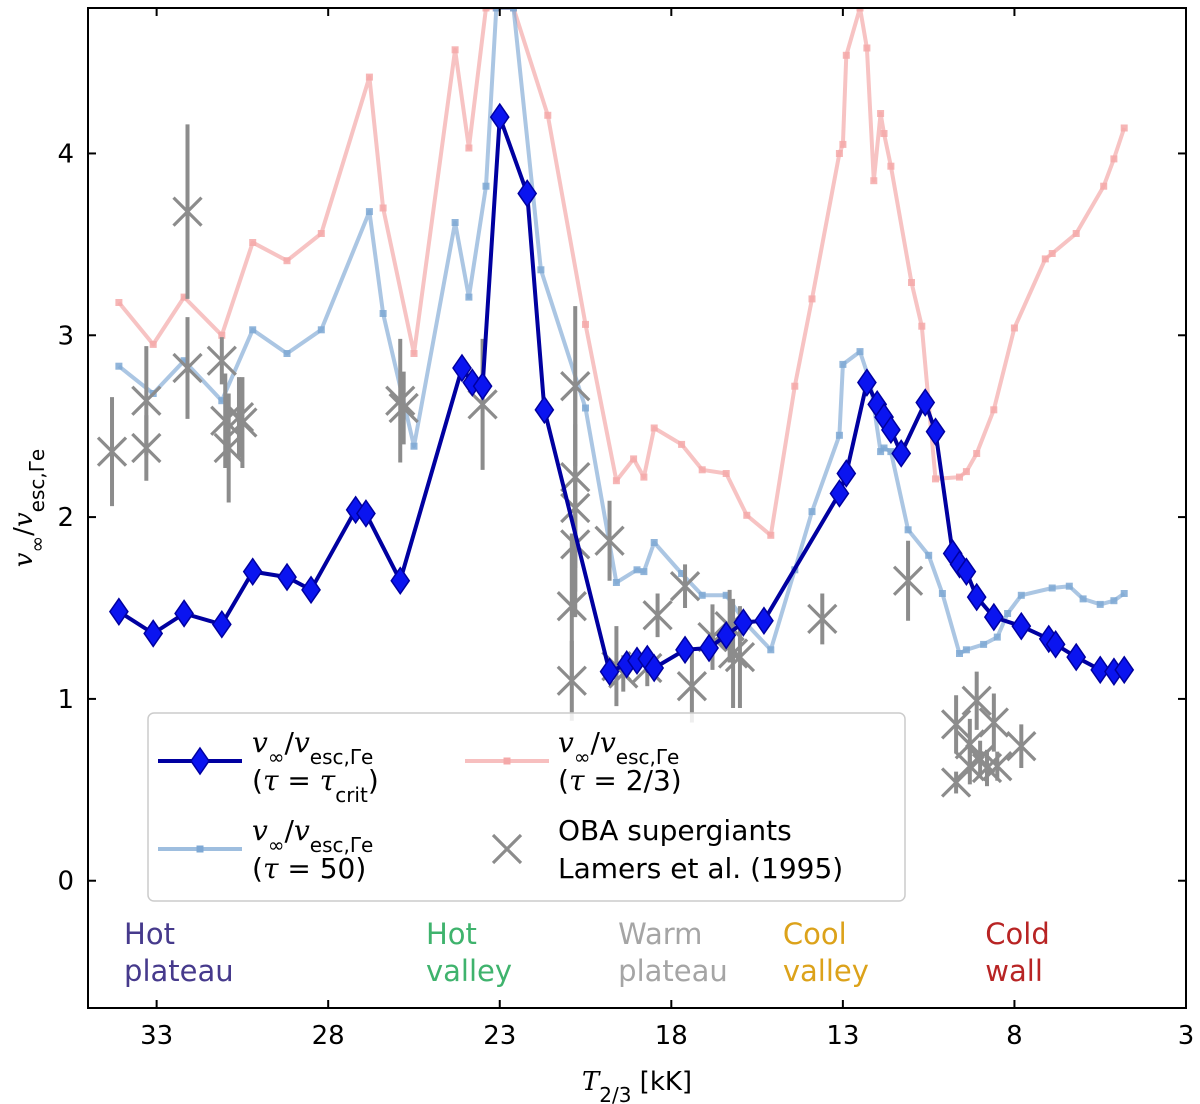  I want to click on x-tick-label: 33, so click(156, 1036).